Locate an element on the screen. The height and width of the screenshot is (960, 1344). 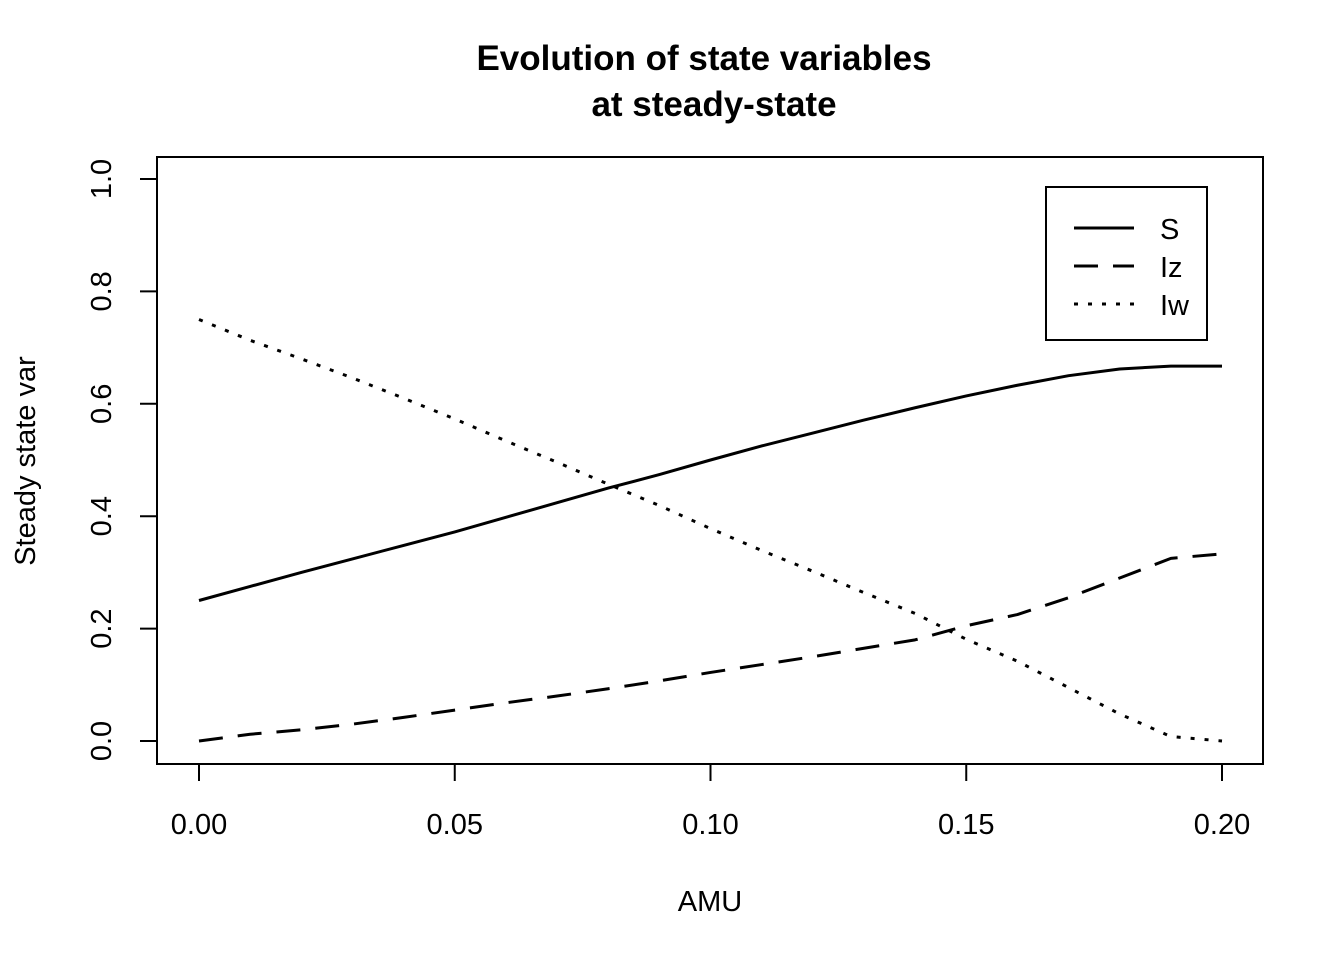
chart-title-line-1: Evolution of state variables is located at coordinates (703, 58).